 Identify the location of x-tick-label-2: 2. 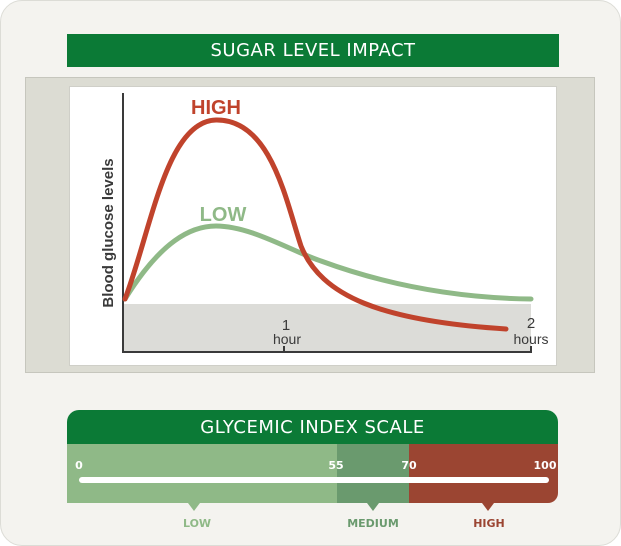
(531, 323).